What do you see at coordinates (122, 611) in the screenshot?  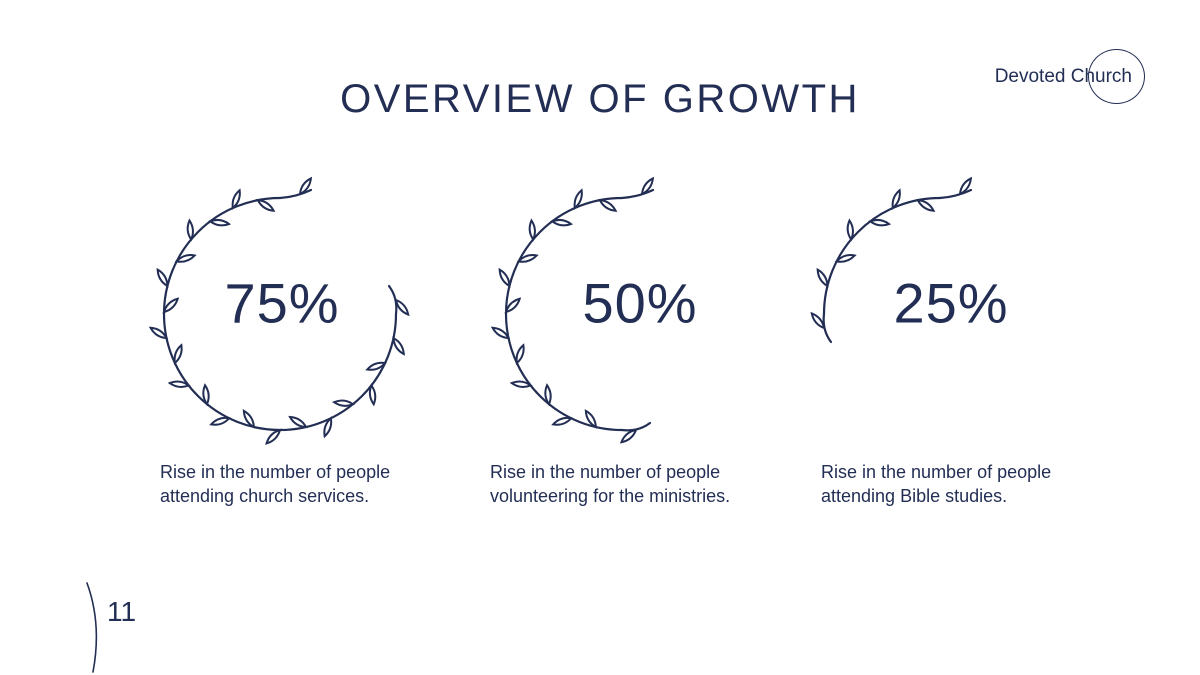 I see `page-number: 11` at bounding box center [122, 611].